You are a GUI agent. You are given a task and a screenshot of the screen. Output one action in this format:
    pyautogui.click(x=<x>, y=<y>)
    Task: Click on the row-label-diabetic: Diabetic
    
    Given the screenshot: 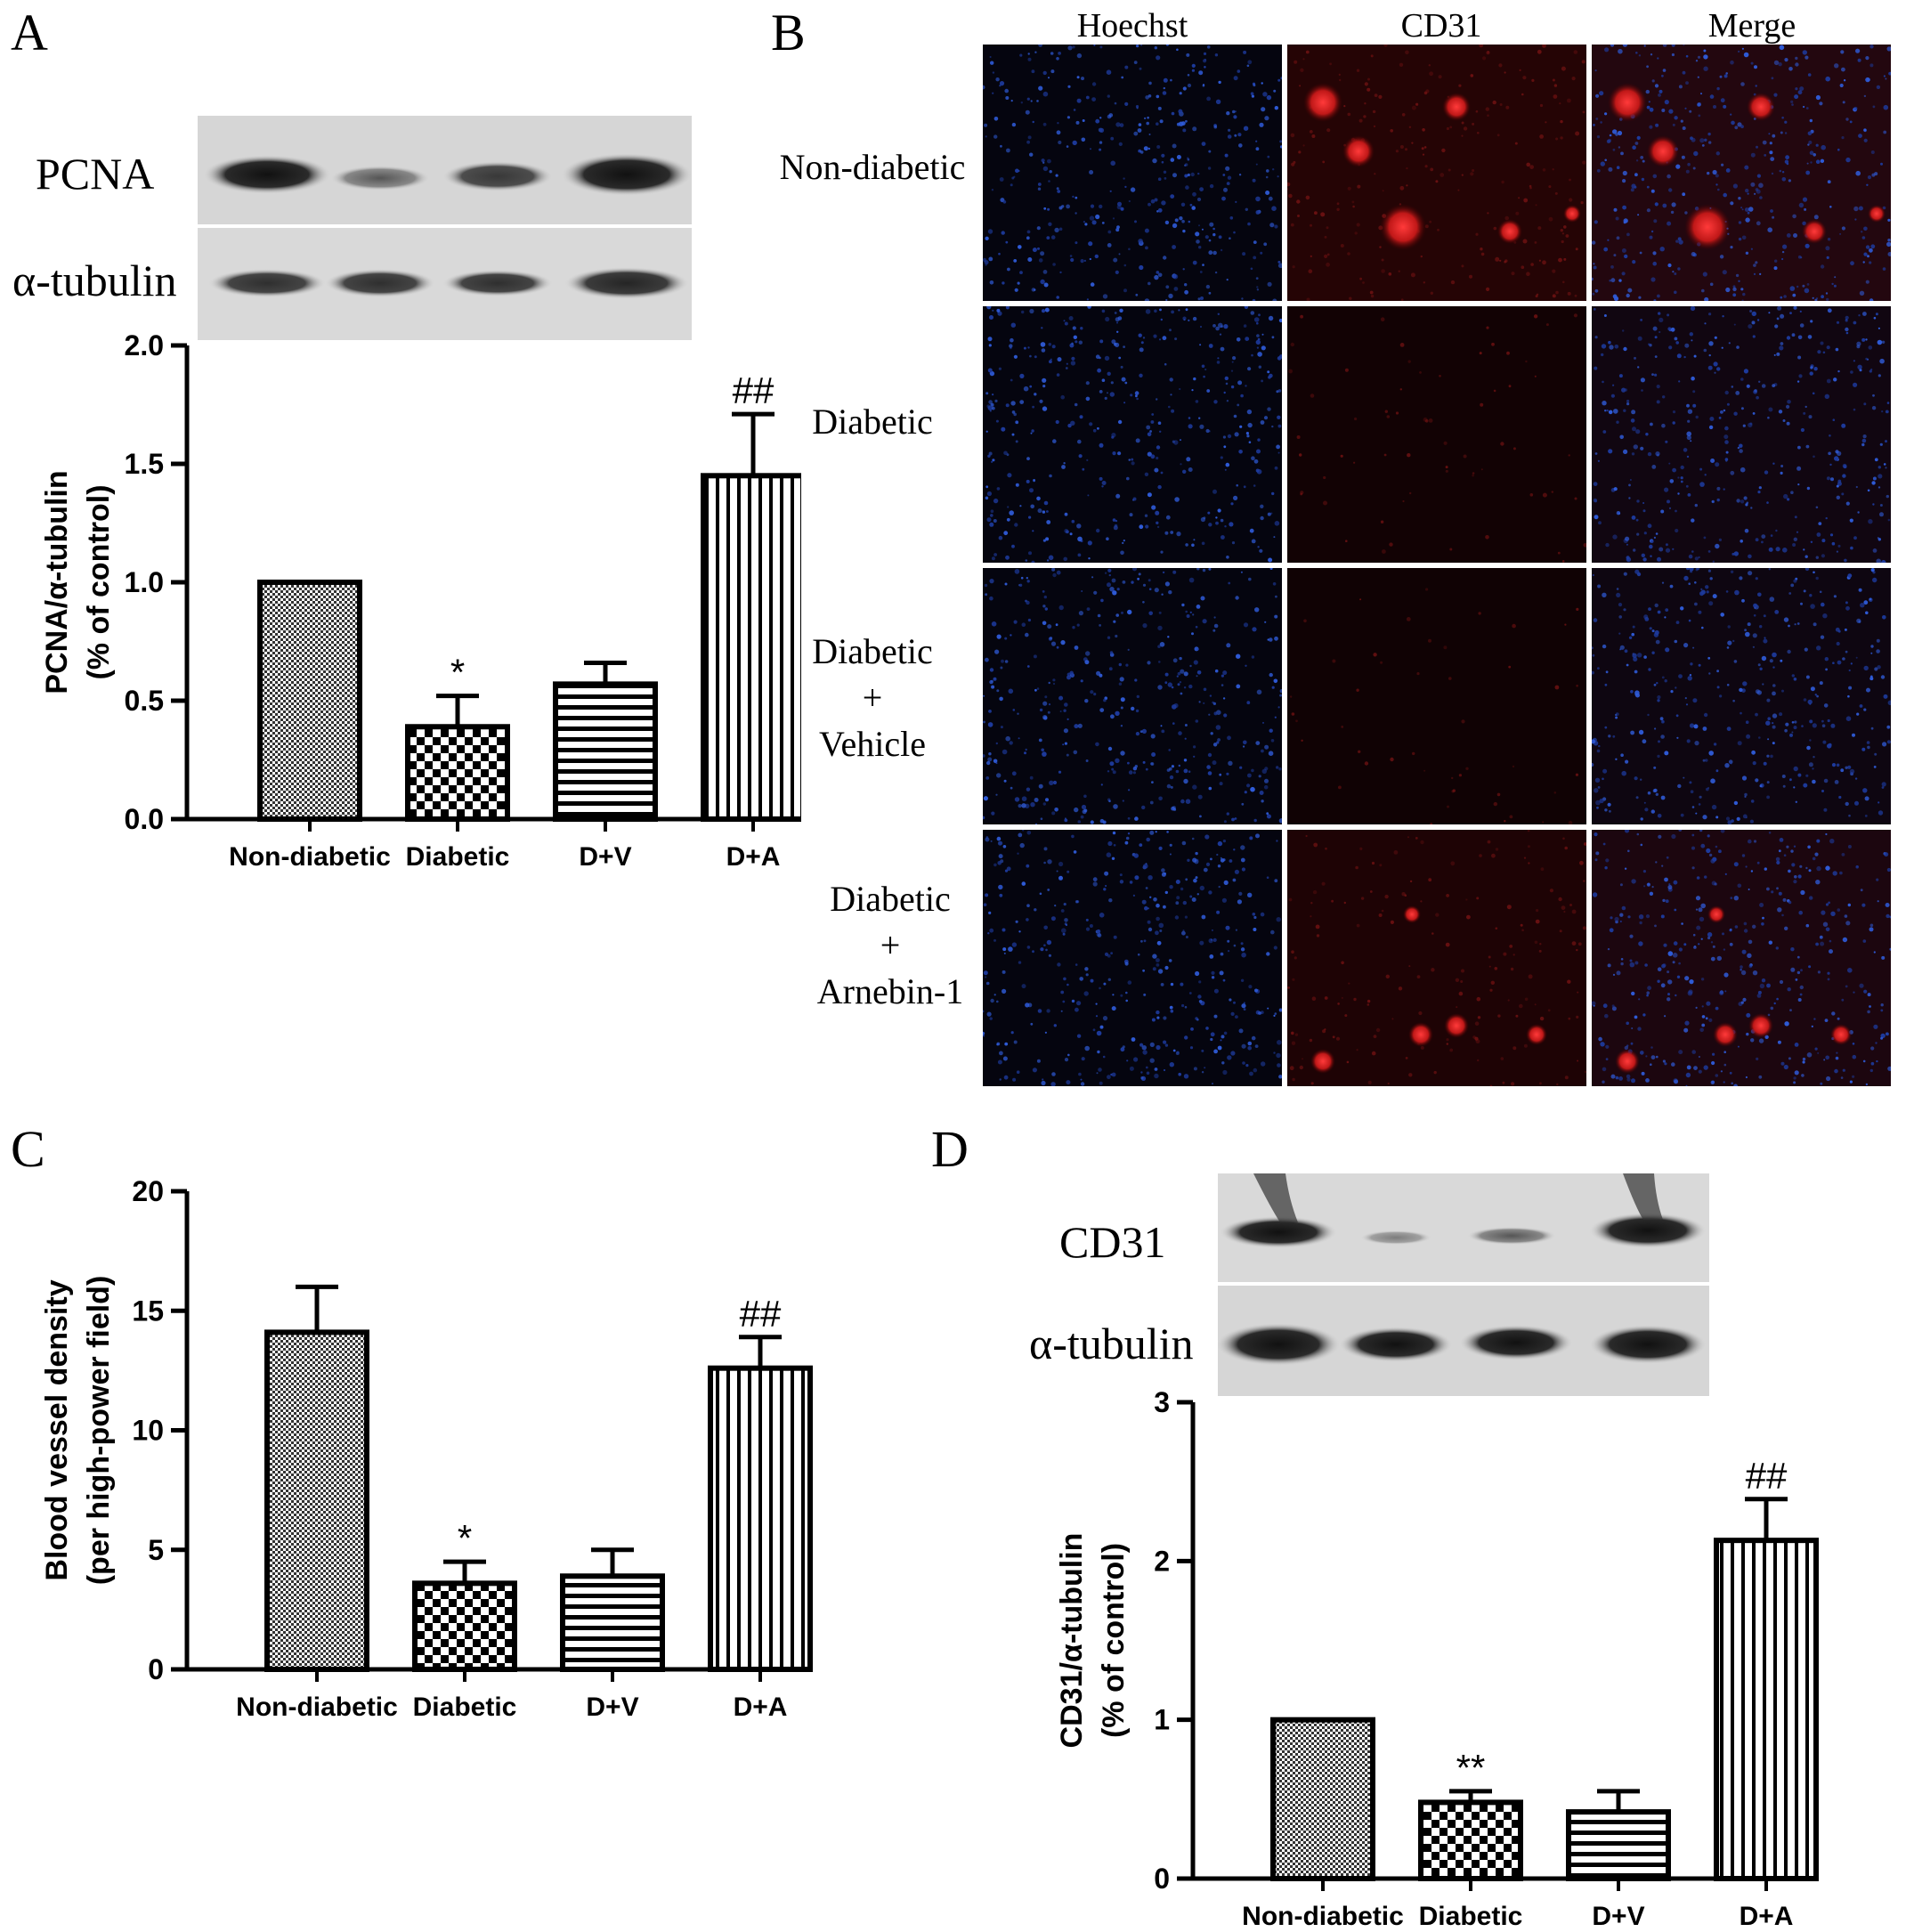 What is the action you would take?
    pyautogui.click(x=872, y=422)
    